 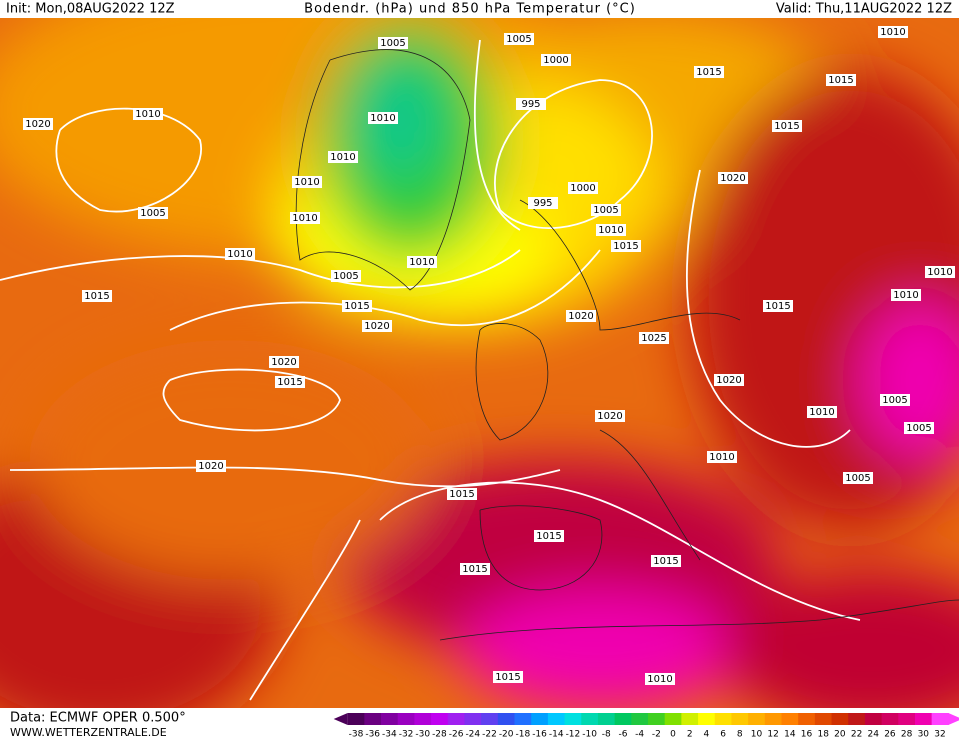 I want to click on isobar-label: 1025, so click(x=653, y=338).